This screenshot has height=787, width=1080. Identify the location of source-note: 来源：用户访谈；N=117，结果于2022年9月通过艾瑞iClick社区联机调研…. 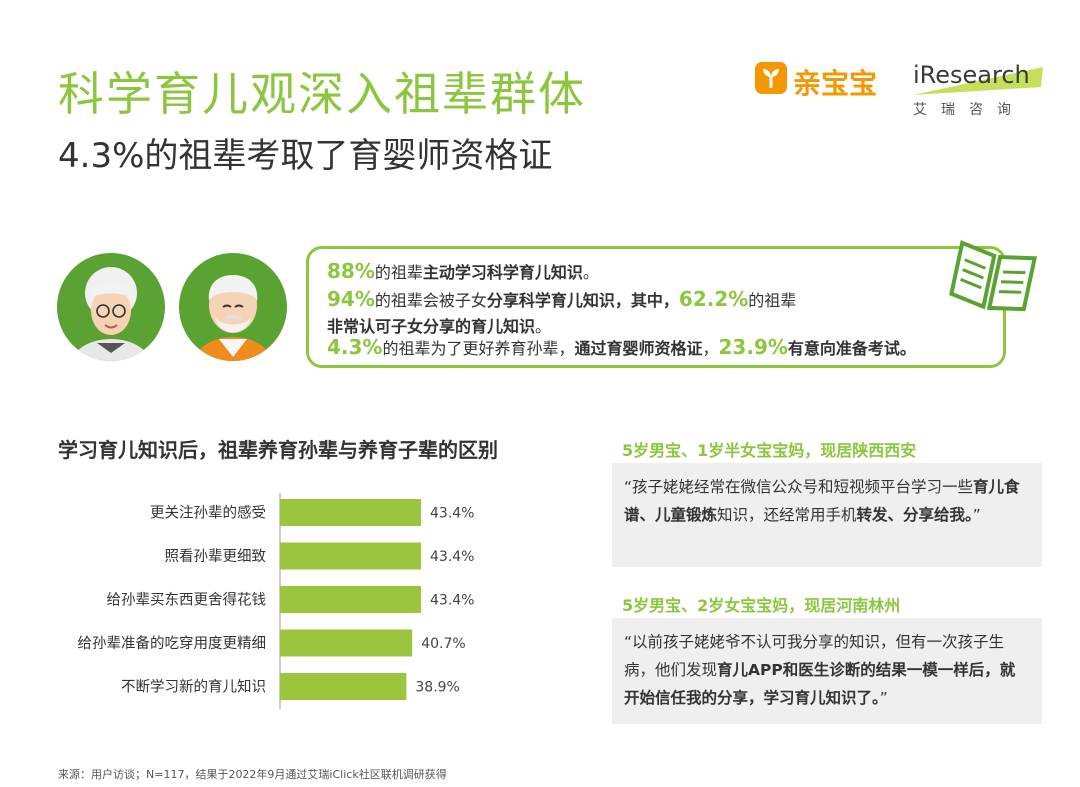
(252, 774).